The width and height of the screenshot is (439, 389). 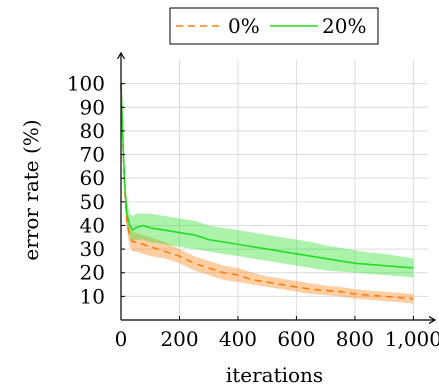 What do you see at coordinates (355, 339) in the screenshot?
I see `x-tick-label: 800` at bounding box center [355, 339].